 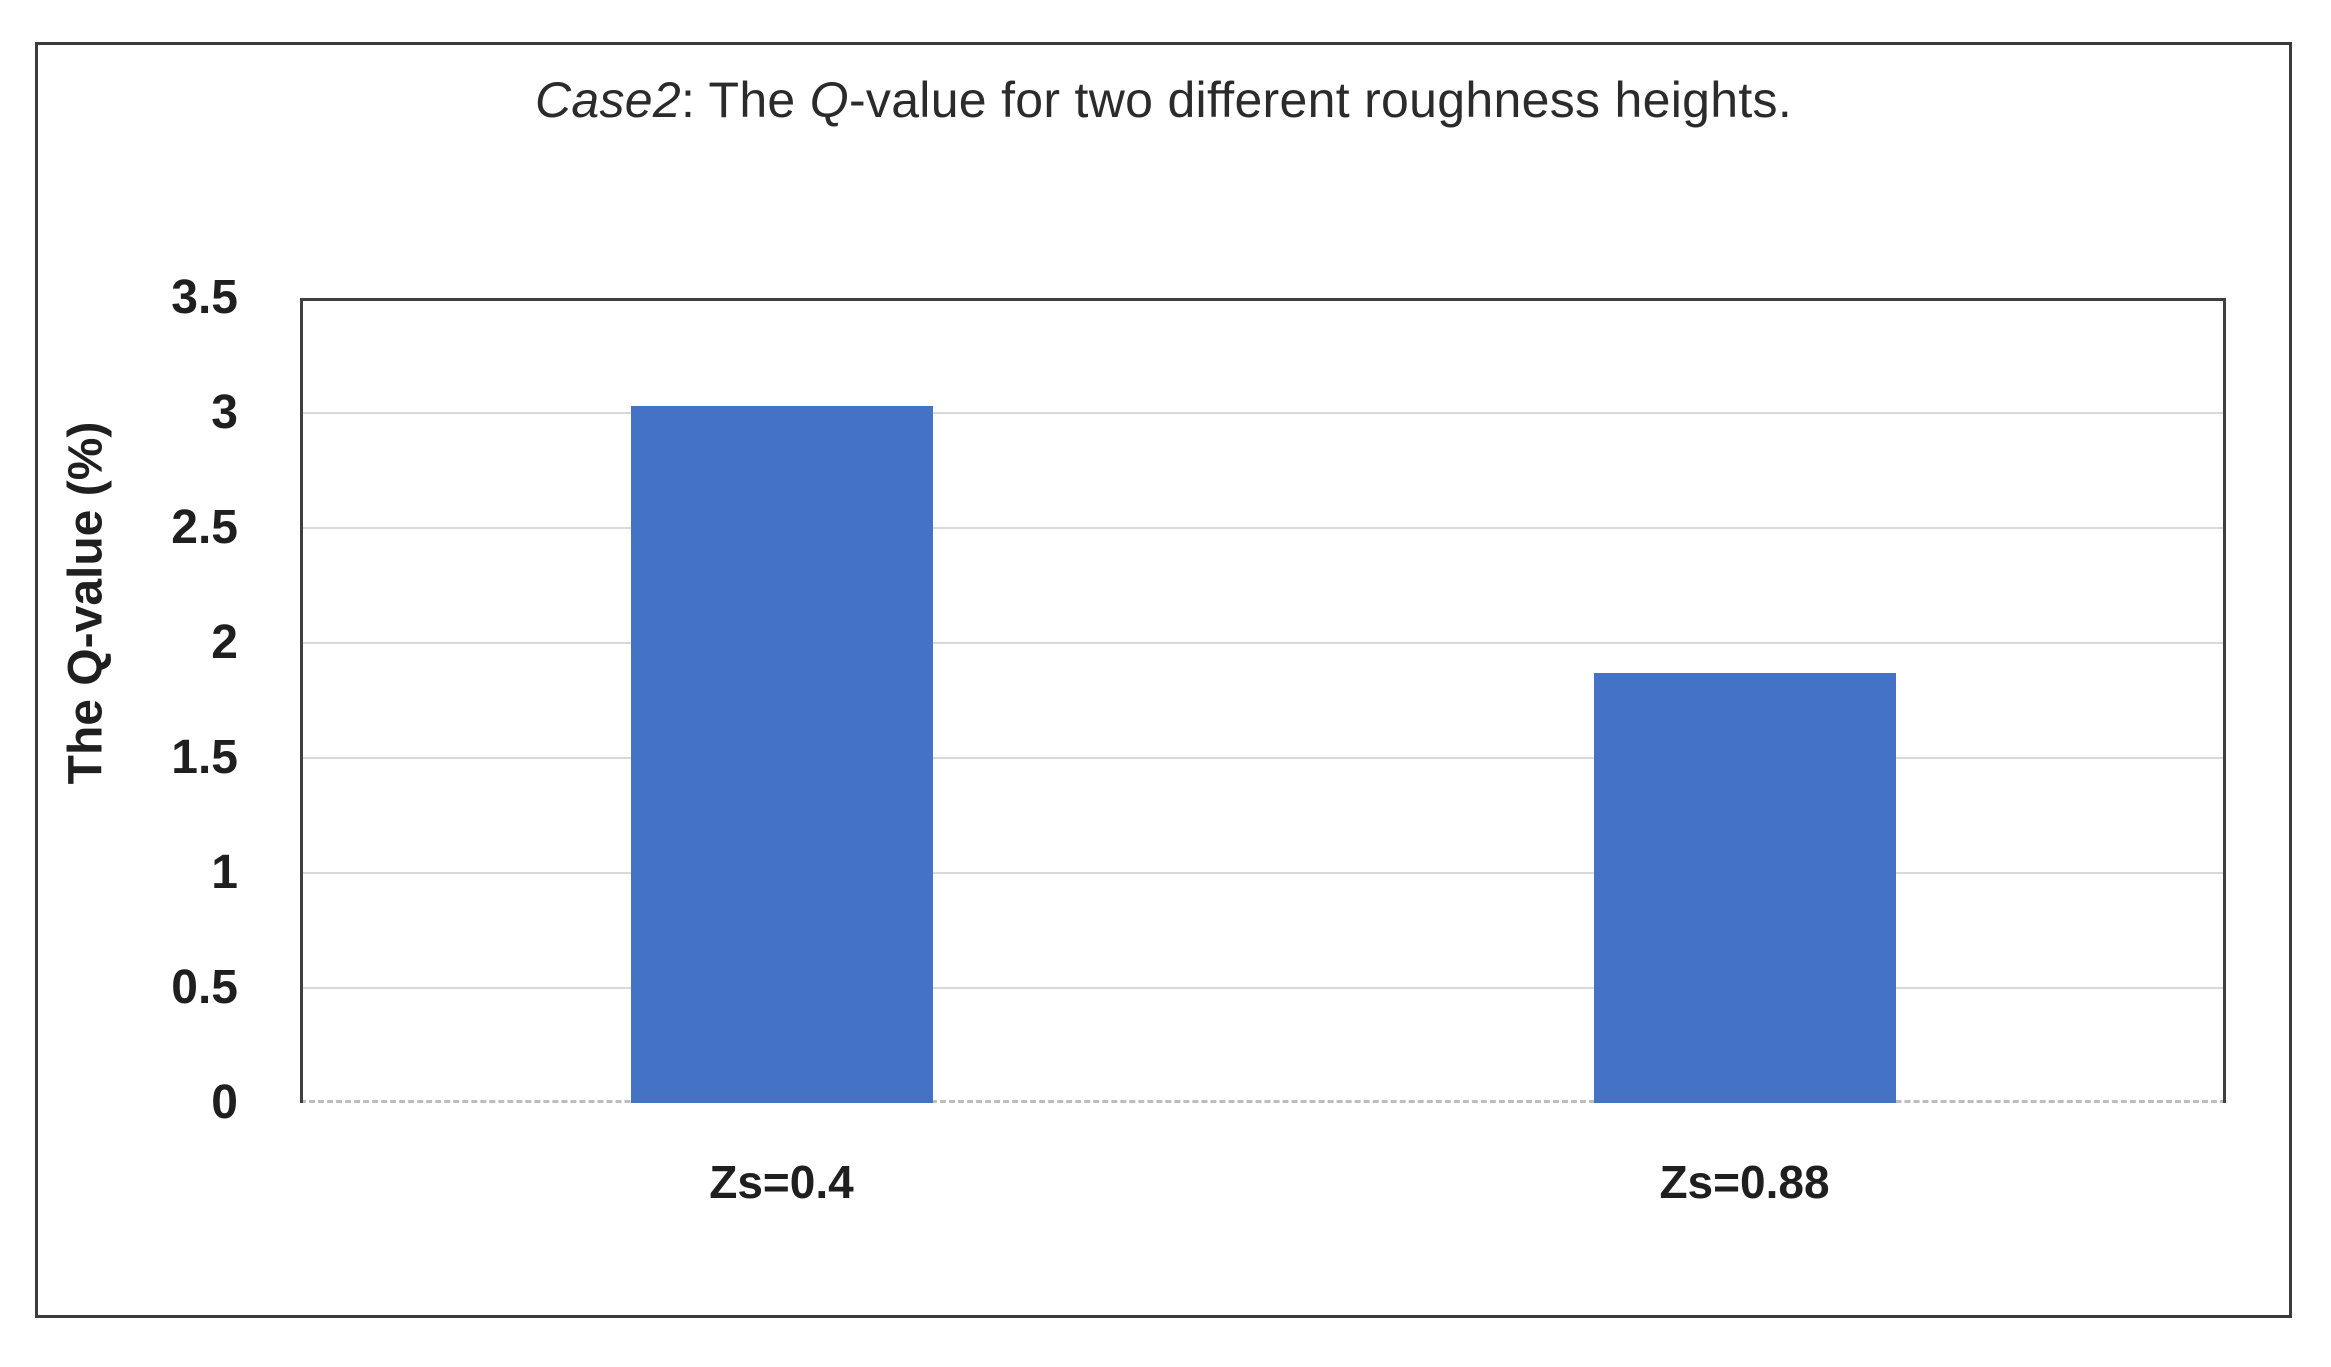 I want to click on y-tick-label: 1.5, so click(x=204, y=757).